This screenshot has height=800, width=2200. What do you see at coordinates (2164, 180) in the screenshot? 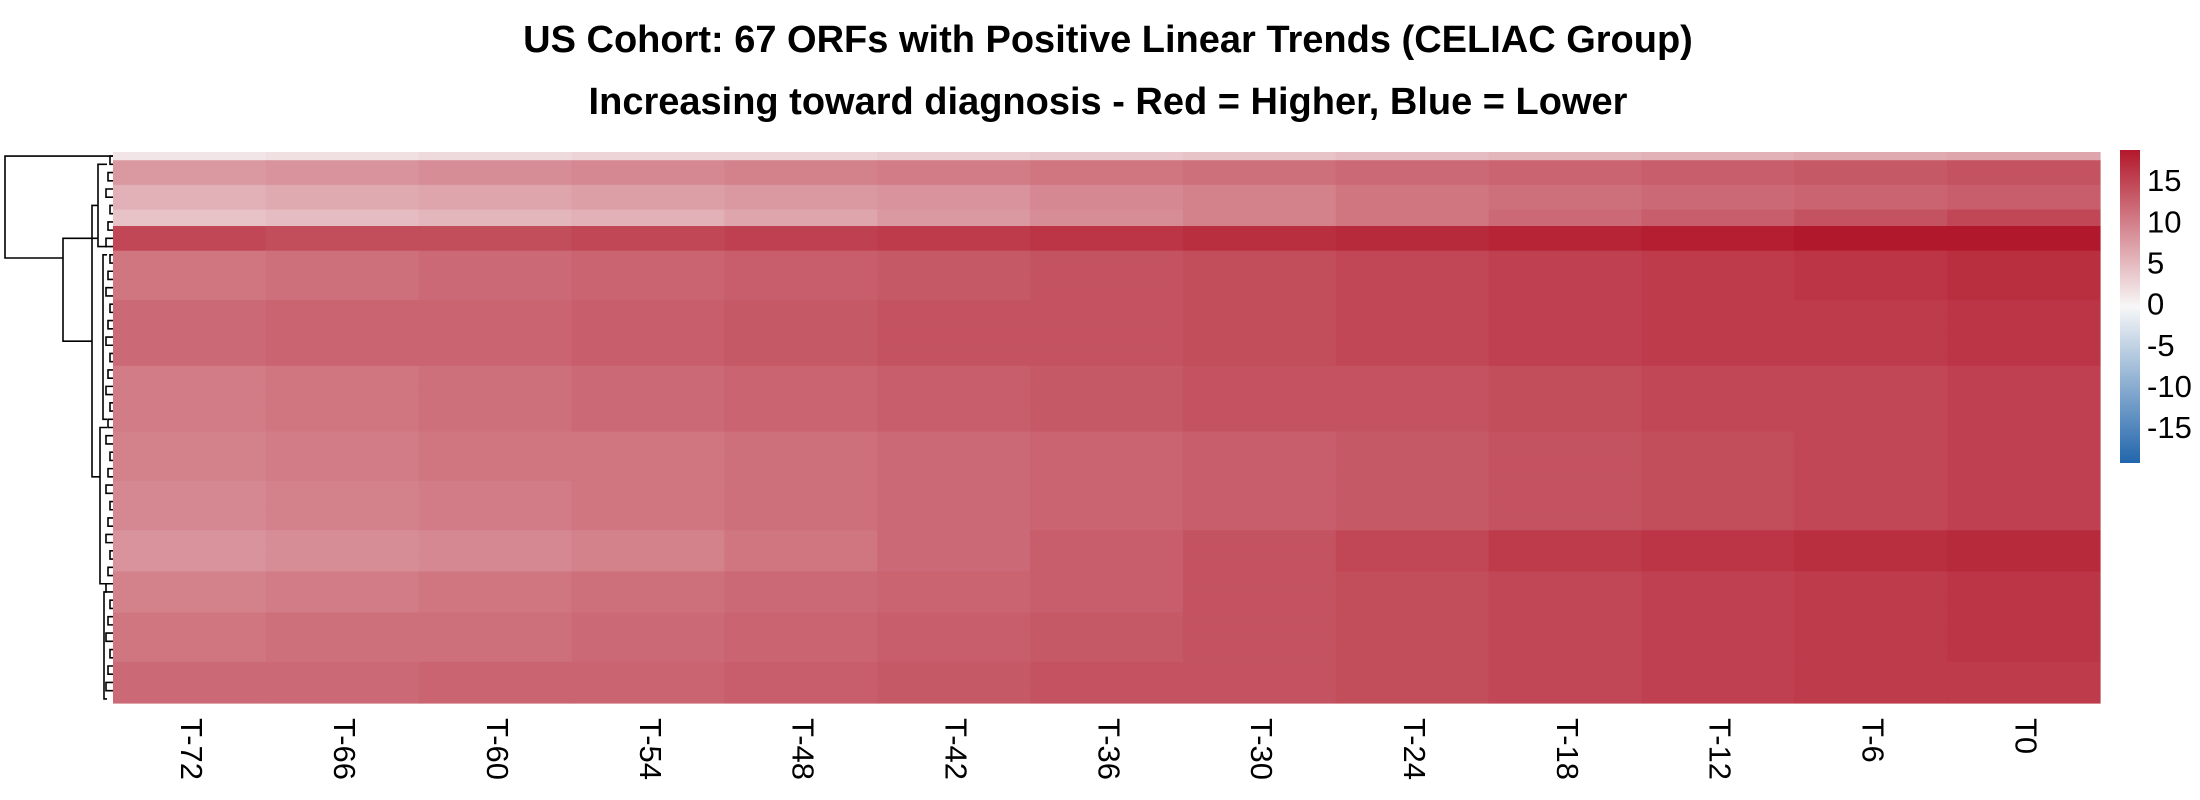
I see `legend-tick-label: 15` at bounding box center [2164, 180].